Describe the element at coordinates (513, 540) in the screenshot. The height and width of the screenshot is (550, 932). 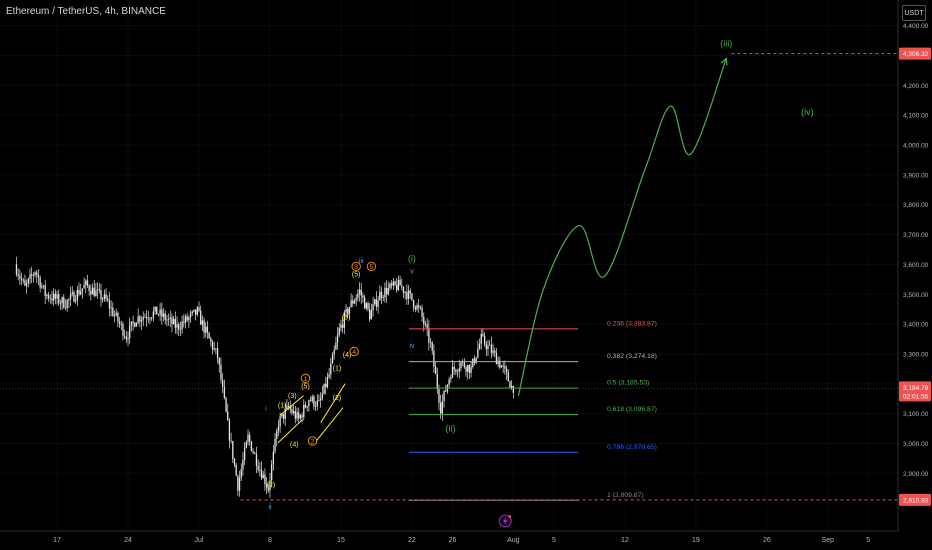
I see `time-tick-label: Aug` at that location.